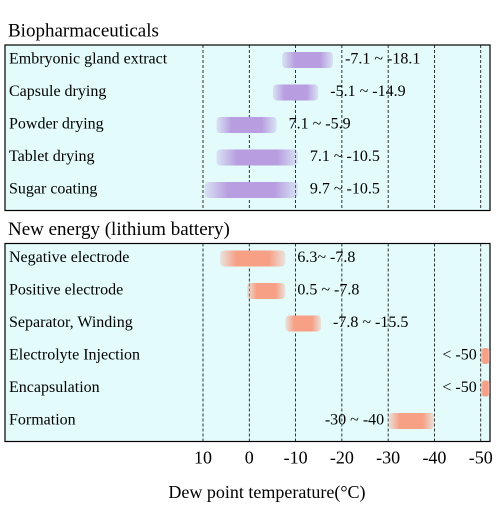  I want to click on value-label: 7.1 ~ -5.9, so click(320, 124).